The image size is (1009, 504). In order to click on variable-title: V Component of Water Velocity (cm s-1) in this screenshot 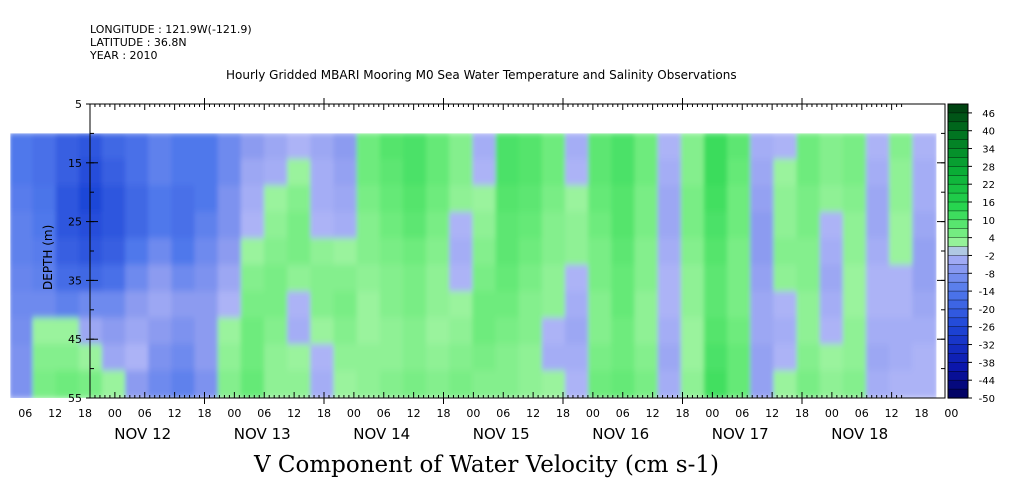, I will do `click(486, 465)`.